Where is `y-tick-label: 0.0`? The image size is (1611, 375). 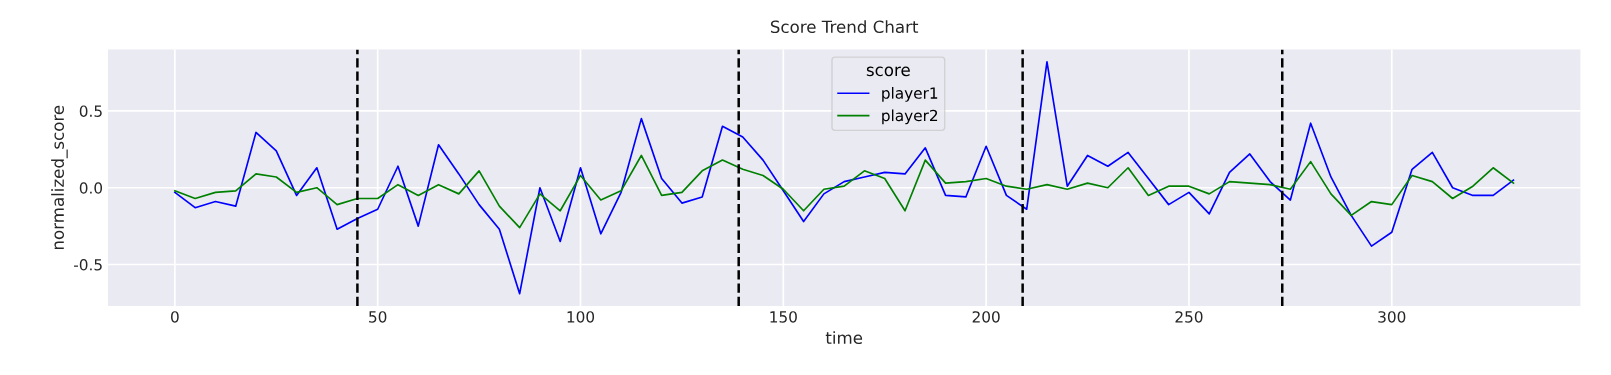
y-tick-label: 0.0 is located at coordinates (91, 188).